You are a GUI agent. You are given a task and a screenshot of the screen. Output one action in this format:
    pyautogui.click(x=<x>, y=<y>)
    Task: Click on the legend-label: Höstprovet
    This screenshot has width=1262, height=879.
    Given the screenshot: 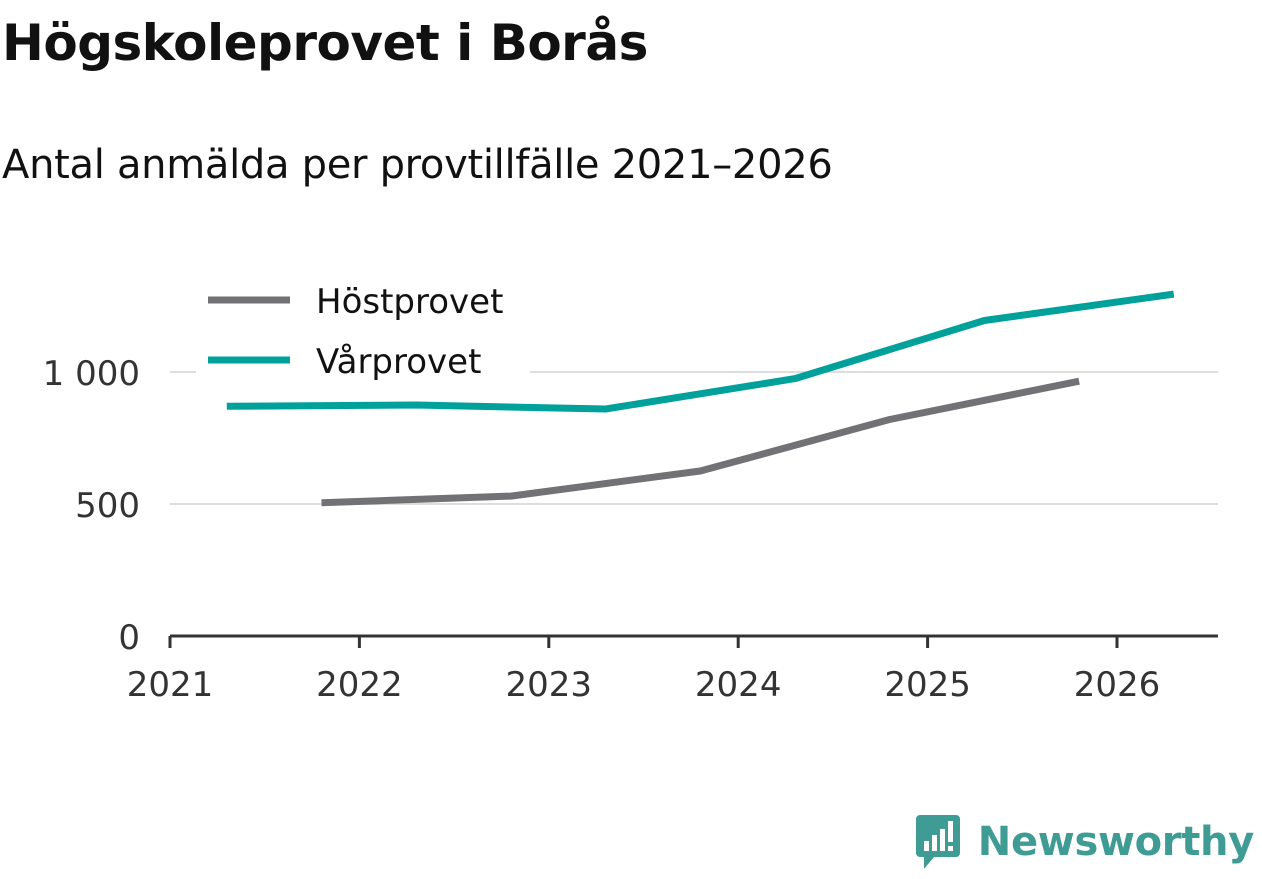 What is the action you would take?
    pyautogui.click(x=409, y=302)
    